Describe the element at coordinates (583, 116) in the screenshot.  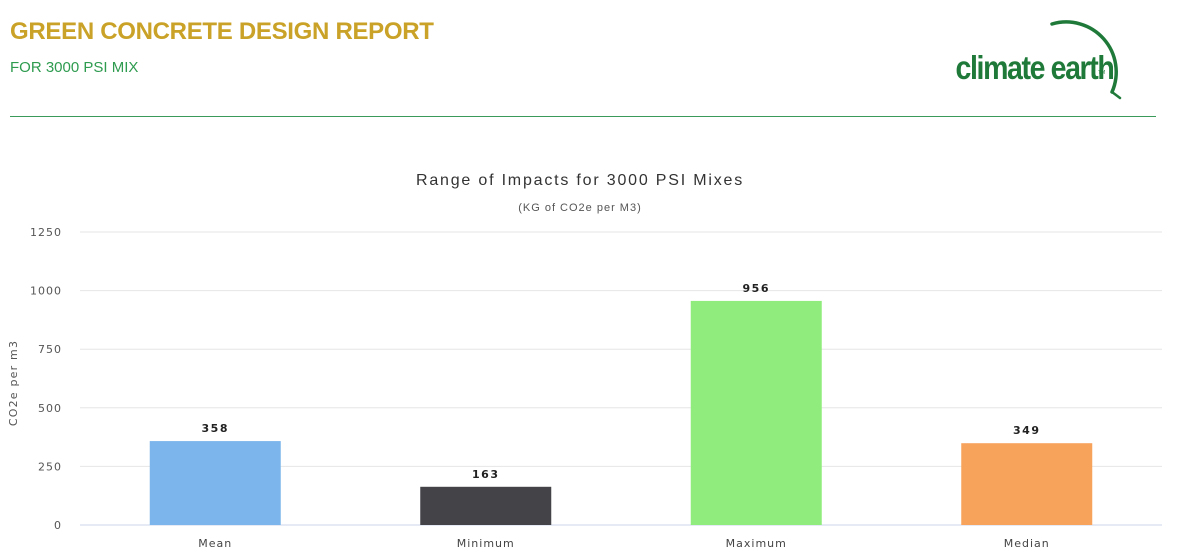
I see `header-divider` at that location.